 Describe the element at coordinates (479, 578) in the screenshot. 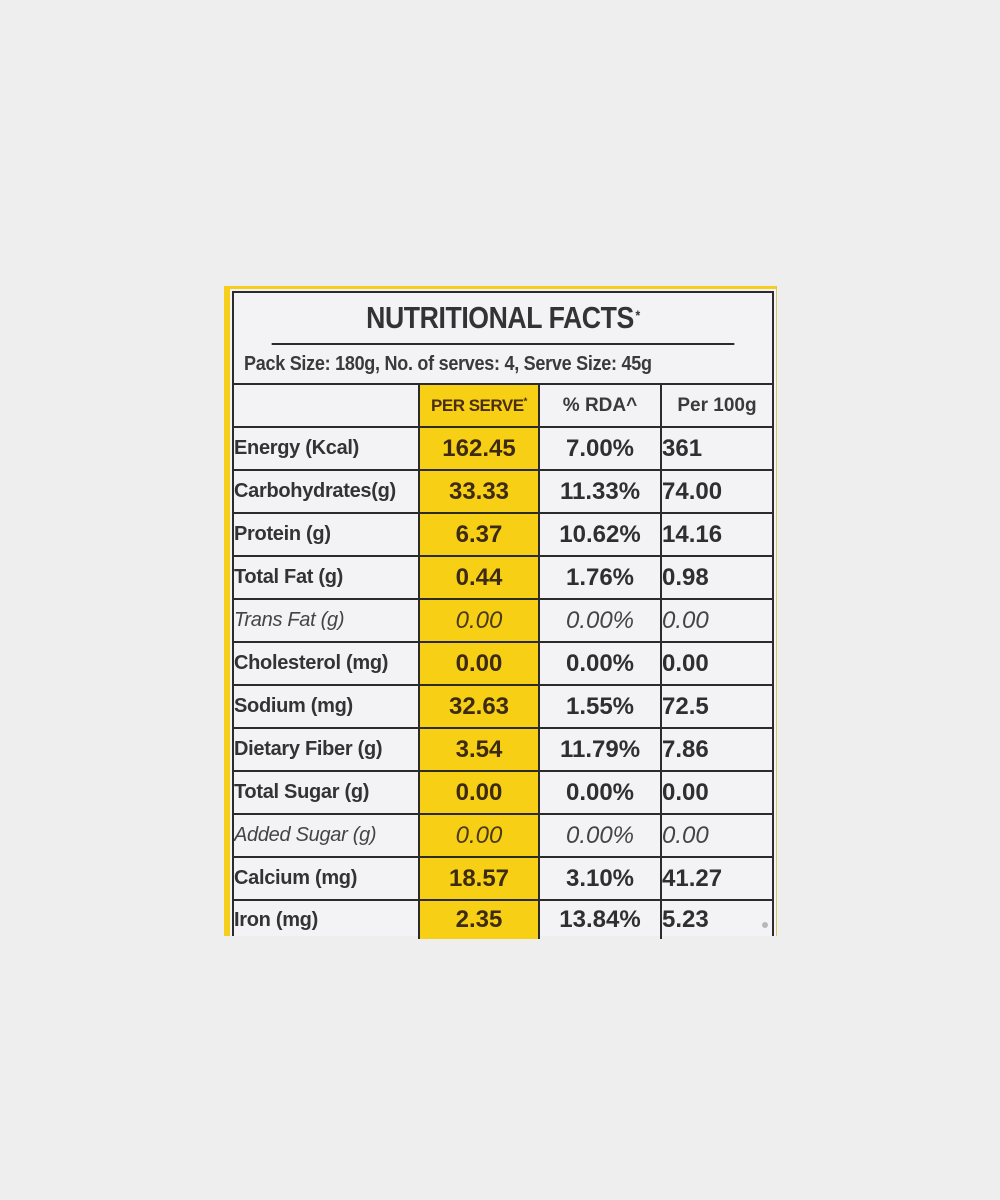

I see `per-serve-value: 0.44` at that location.